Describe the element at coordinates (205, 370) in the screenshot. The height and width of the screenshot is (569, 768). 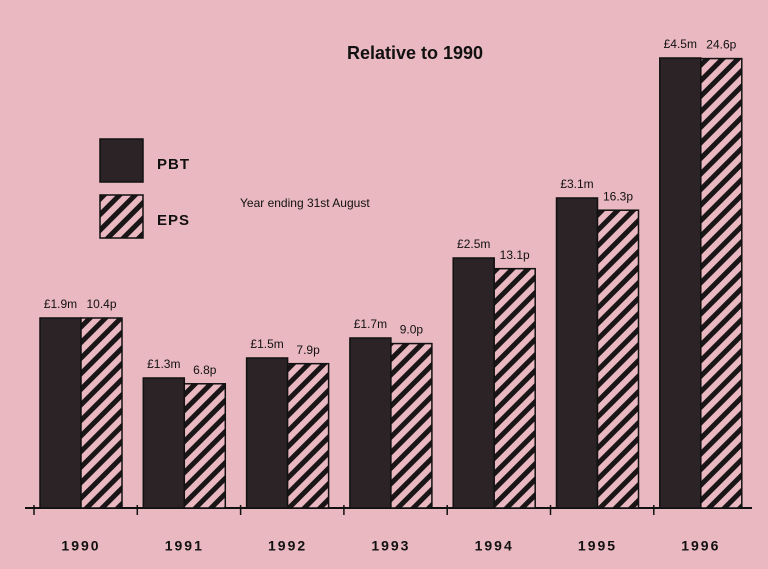
I see `value-label: 6.8p` at that location.